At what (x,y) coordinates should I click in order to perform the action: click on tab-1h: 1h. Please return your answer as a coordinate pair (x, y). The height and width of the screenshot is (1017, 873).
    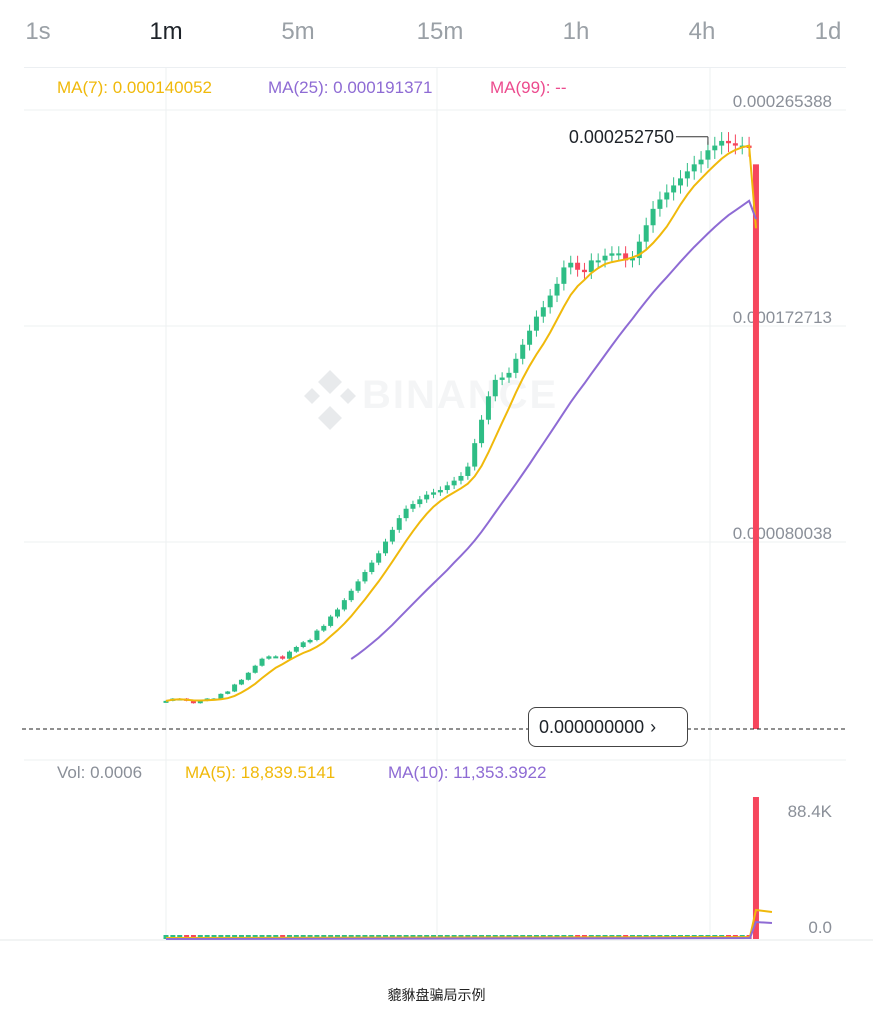
    Looking at the image, I should click on (576, 31).